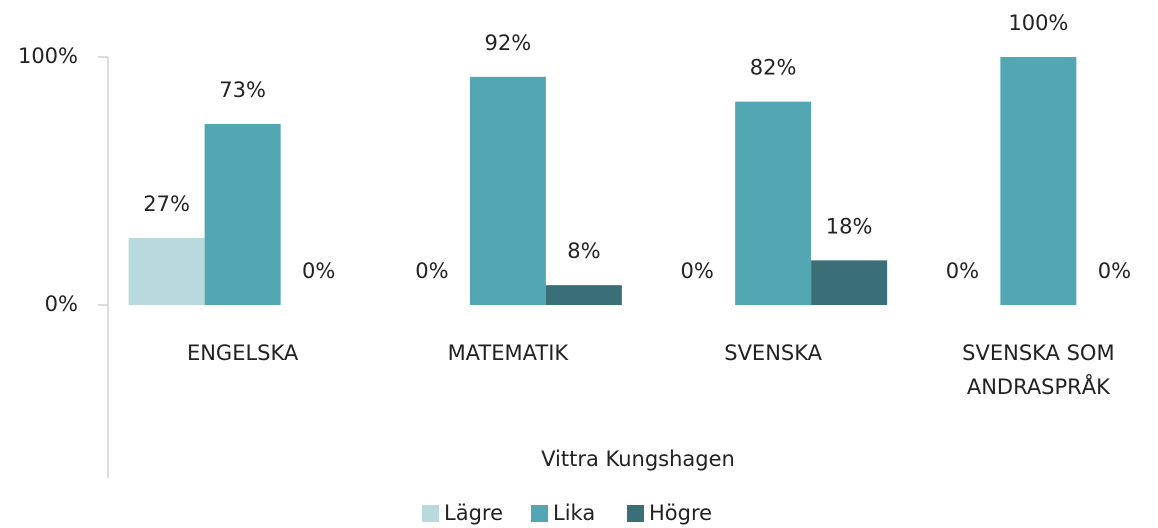 The image size is (1158, 528). Describe the element at coordinates (773, 68) in the screenshot. I see `value-label: 82%` at that location.